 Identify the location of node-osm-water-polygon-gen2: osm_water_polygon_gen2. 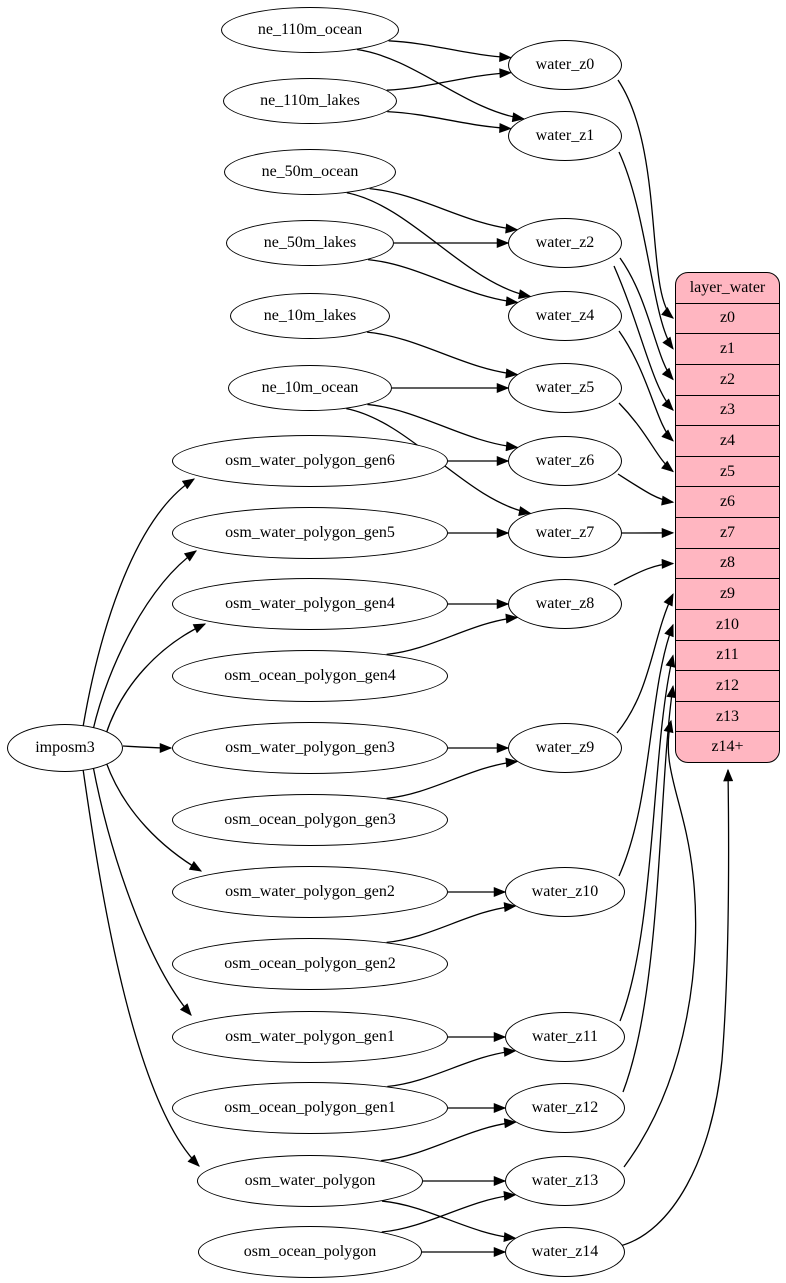
(310, 892).